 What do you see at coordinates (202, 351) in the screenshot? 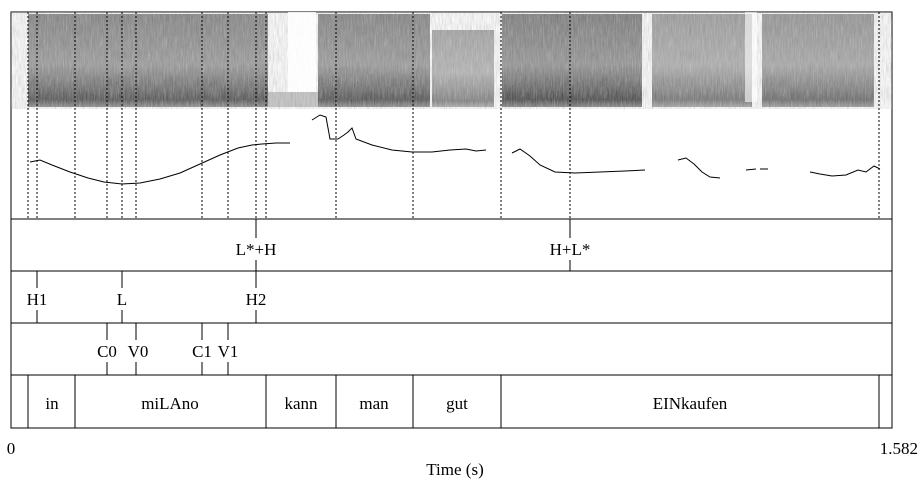
I see `segment-label-c1: C1` at bounding box center [202, 351].